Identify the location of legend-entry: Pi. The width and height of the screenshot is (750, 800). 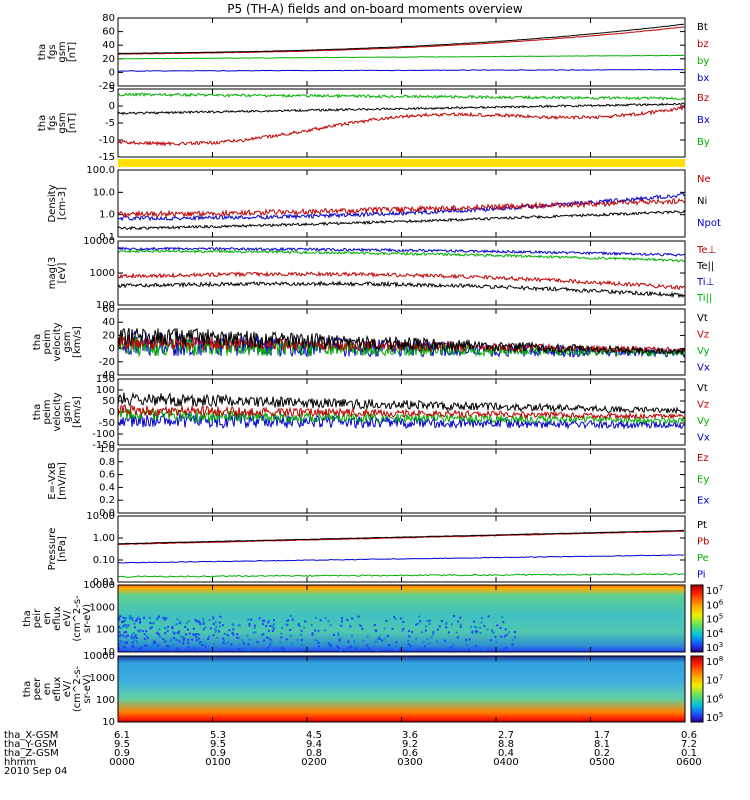
(701, 575).